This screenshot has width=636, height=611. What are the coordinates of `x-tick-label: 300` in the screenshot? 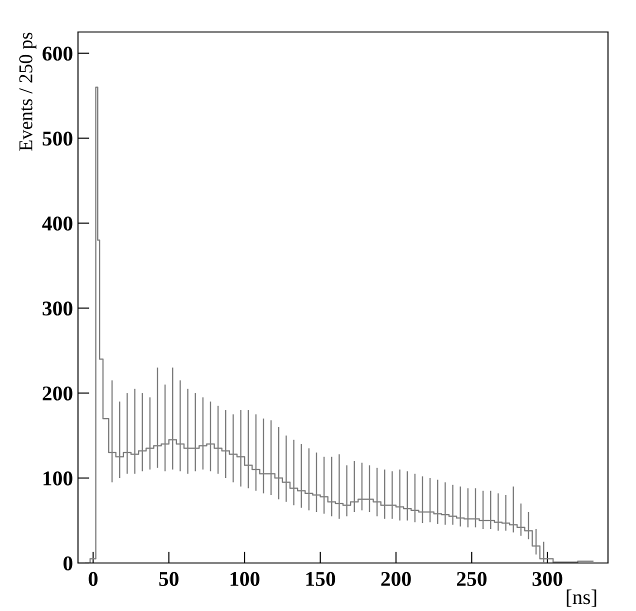 It's located at (547, 579).